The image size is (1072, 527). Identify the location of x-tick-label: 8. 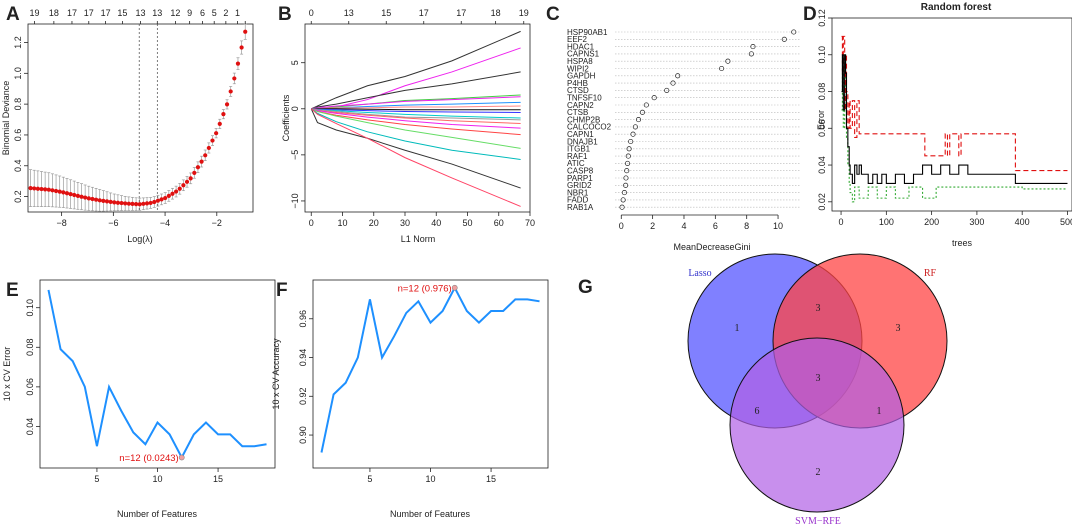
(746, 226).